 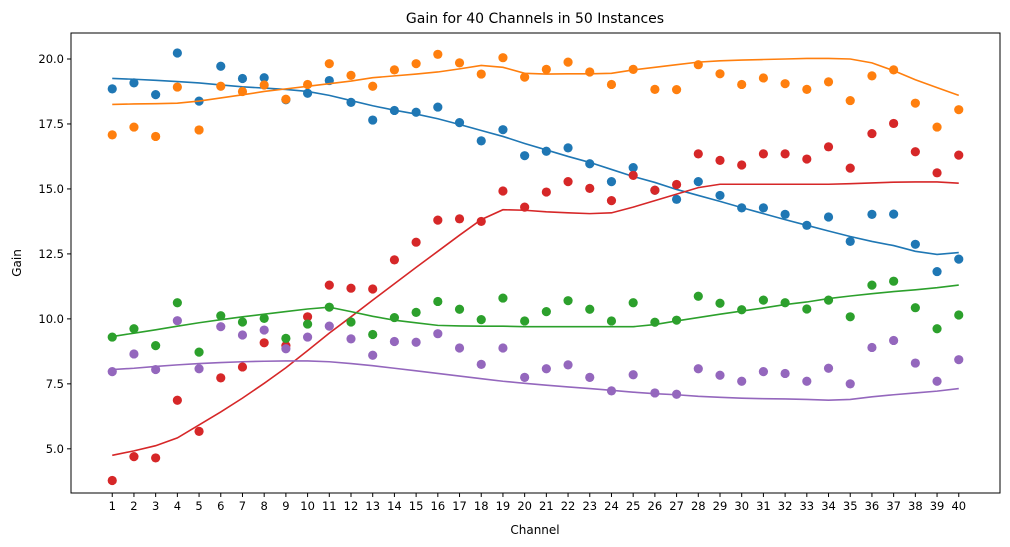 I want to click on x-tick-label: 12, so click(x=351, y=506).